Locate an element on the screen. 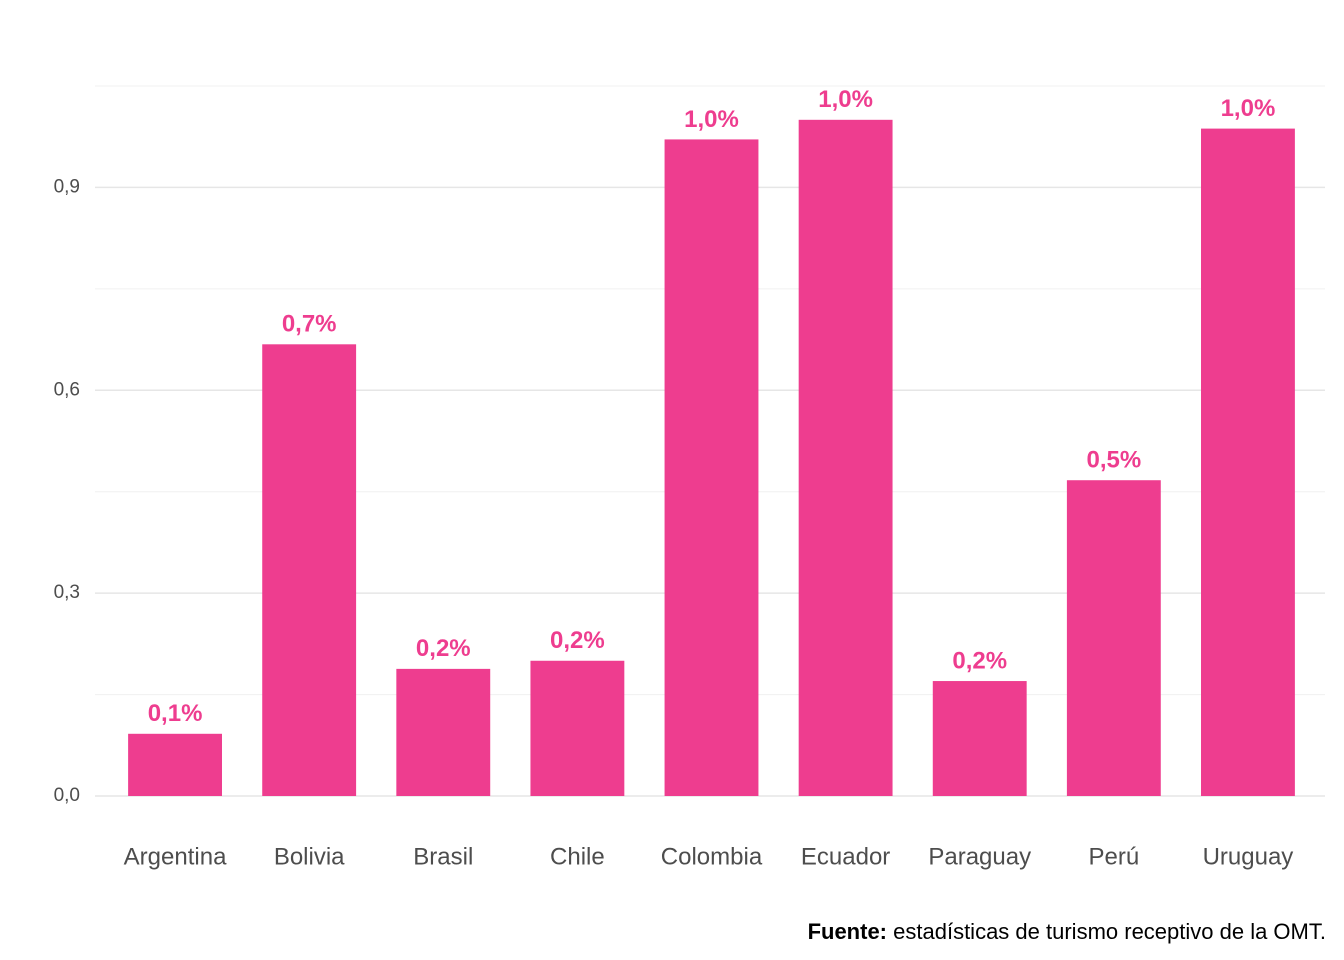 Image resolution: width=1344 pixels, height=960 pixels. x-tick-label: Chile is located at coordinates (577, 856).